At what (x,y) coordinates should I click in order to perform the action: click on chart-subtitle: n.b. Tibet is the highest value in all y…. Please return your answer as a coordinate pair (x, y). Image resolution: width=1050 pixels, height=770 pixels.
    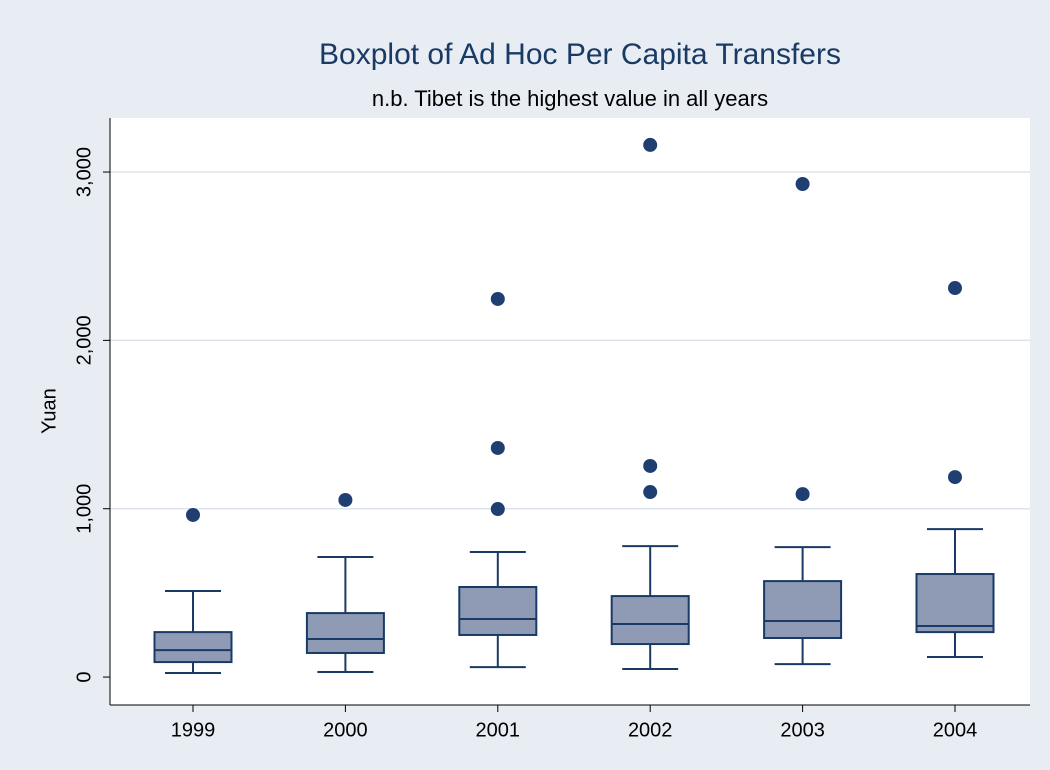
    Looking at the image, I should click on (570, 98).